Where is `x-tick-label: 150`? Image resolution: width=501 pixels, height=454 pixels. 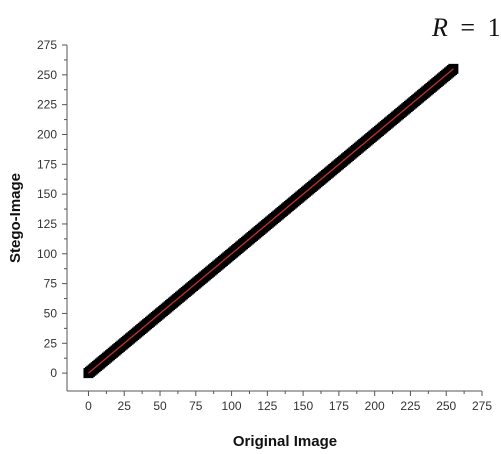 x-tick-label: 150 is located at coordinates (303, 406).